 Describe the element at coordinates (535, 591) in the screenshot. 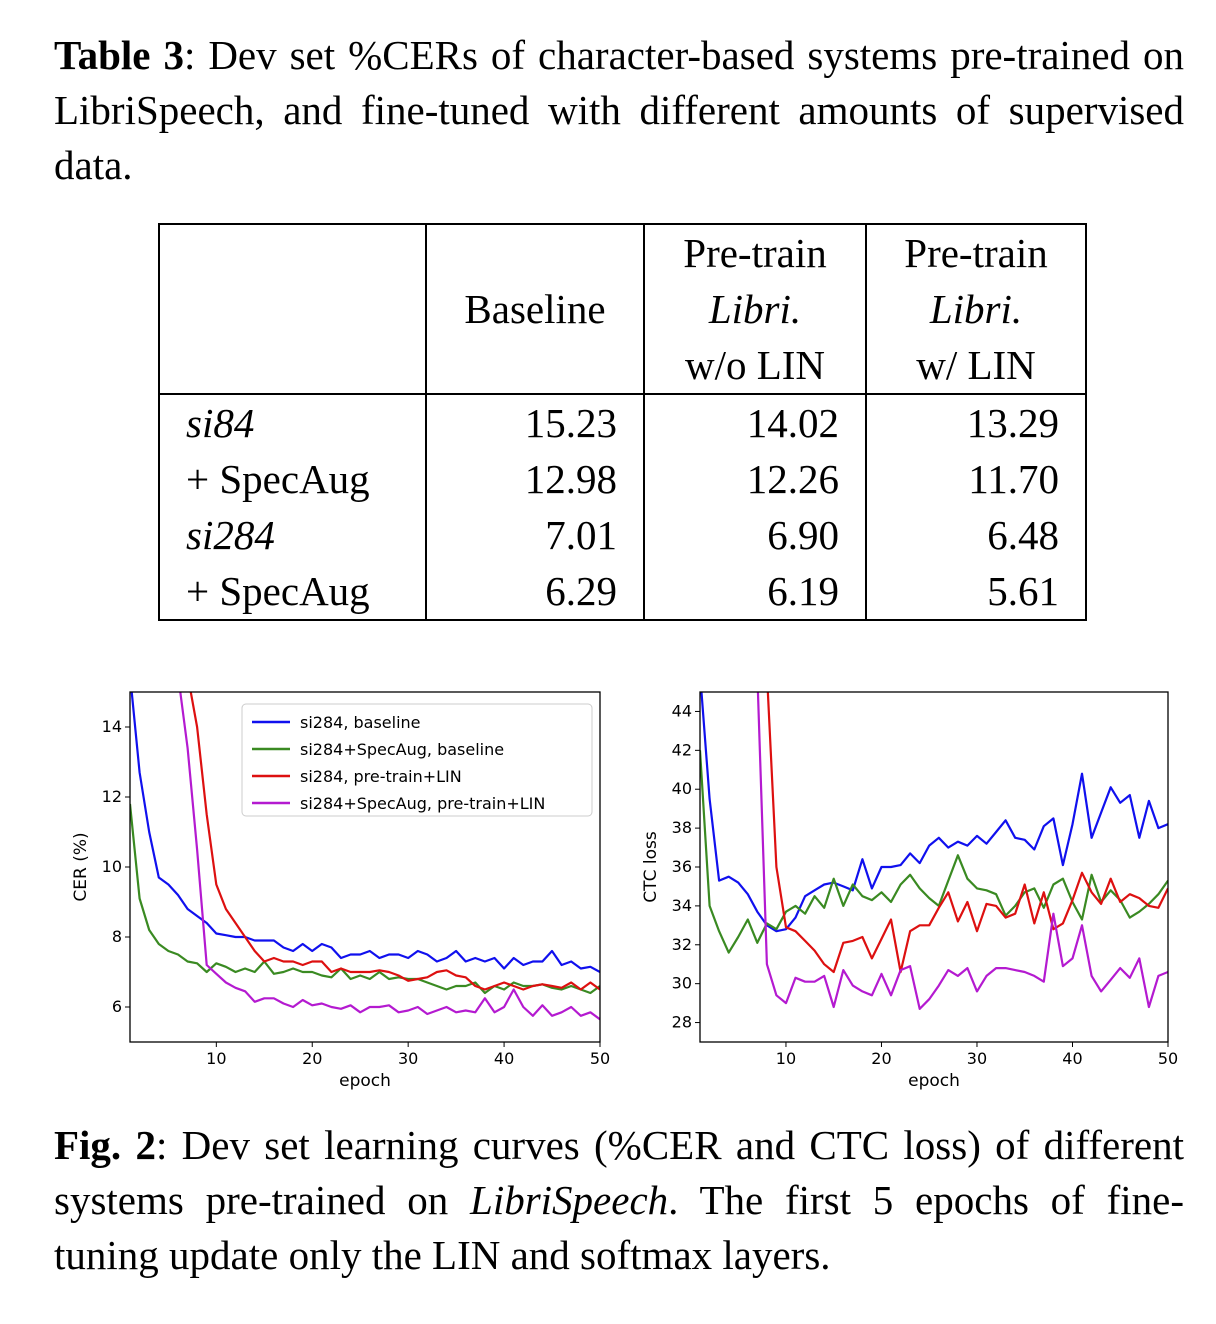

I see `table-cell: 6.29` at that location.